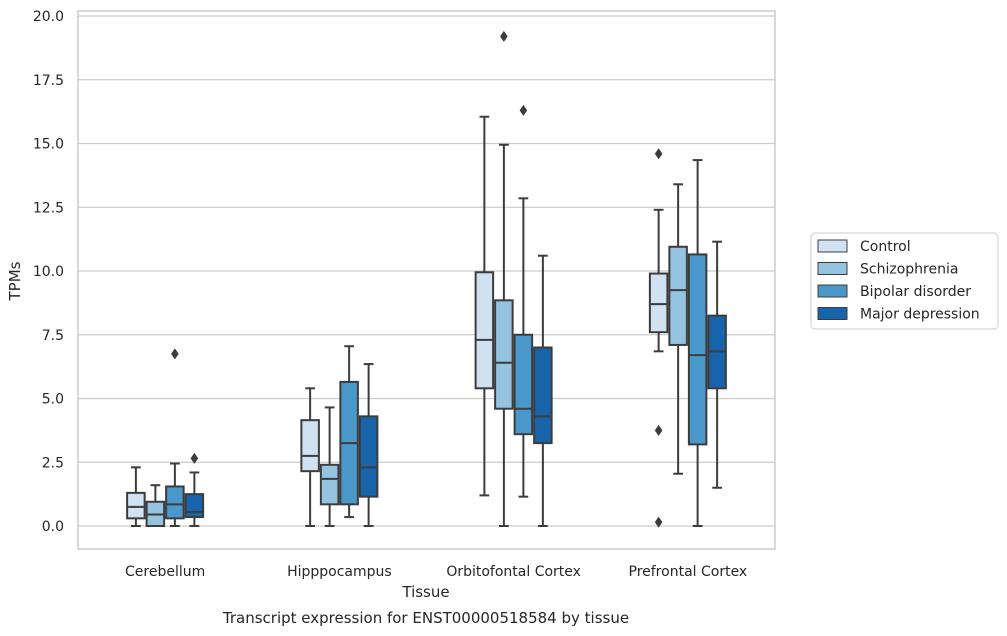 The height and width of the screenshot is (636, 1007). What do you see at coordinates (48, 208) in the screenshot?
I see `y-tick-label: 12.5` at bounding box center [48, 208].